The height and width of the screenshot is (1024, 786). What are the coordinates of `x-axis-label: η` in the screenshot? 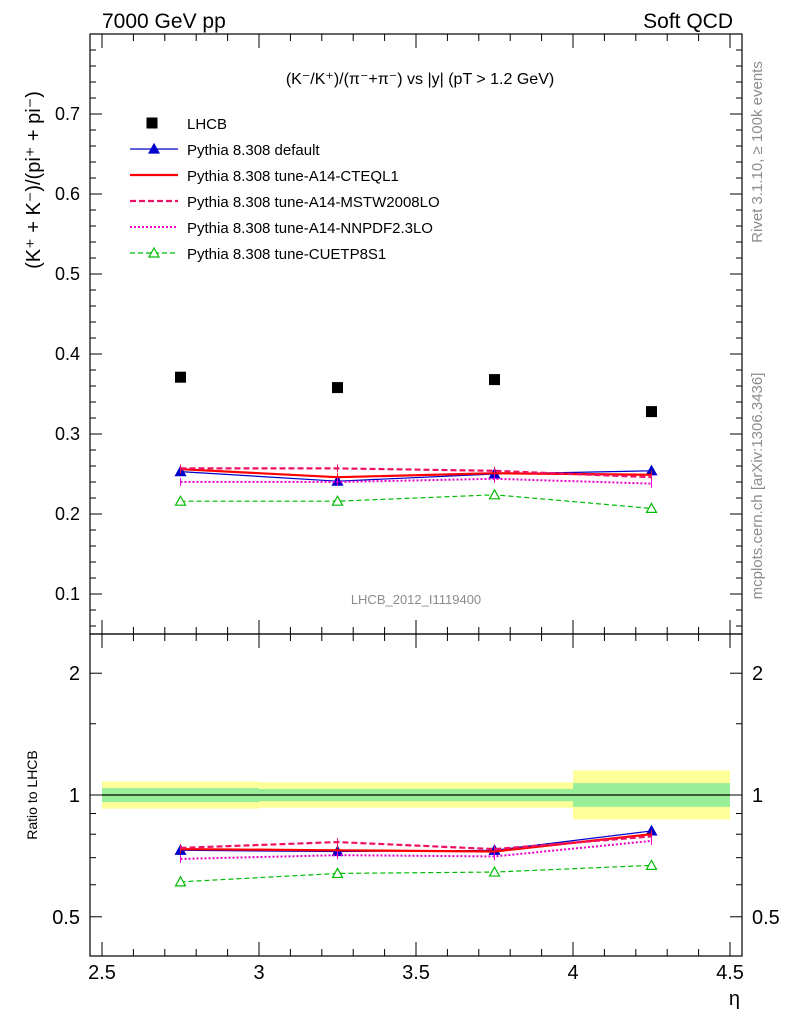 It's located at (734, 999).